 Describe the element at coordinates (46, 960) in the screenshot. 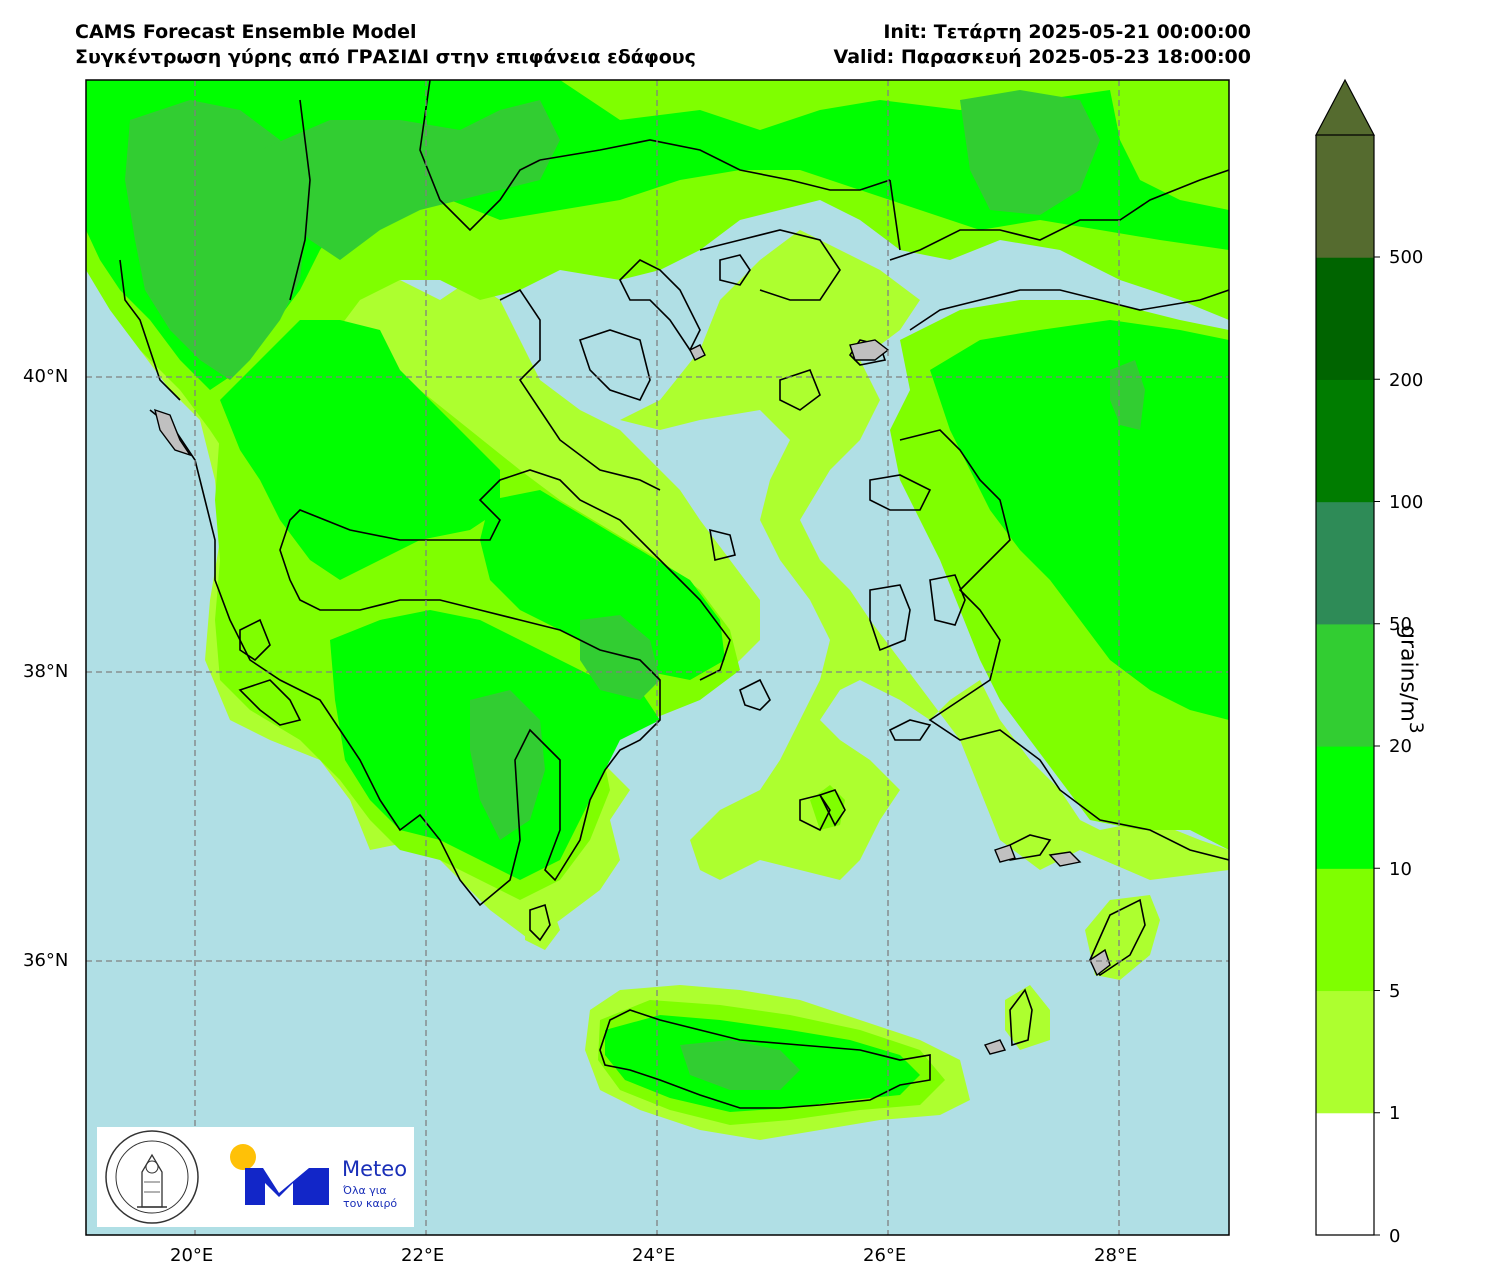

I see `y-tick-36N: 36°N` at that location.